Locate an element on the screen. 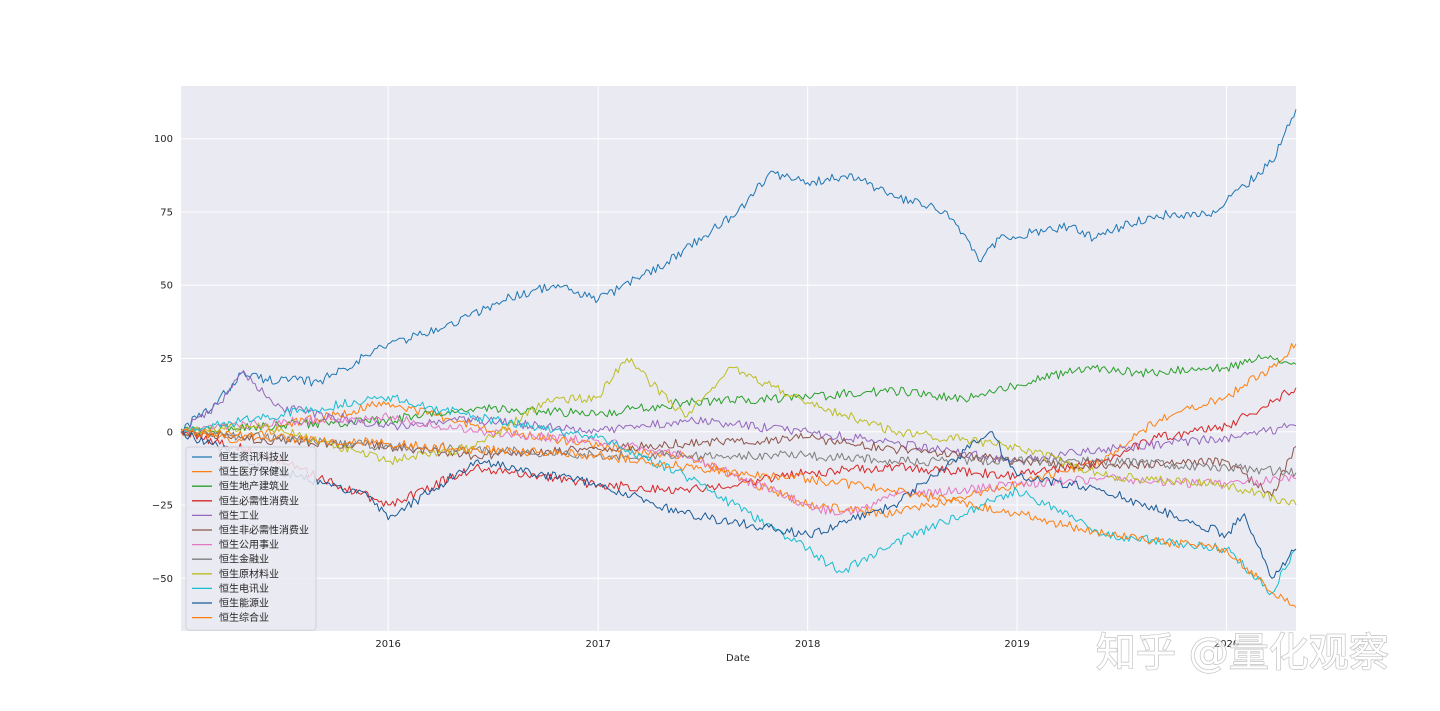  y-tick-labels: −50 −25 0 25 50 75 100 is located at coordinates (162, 359).